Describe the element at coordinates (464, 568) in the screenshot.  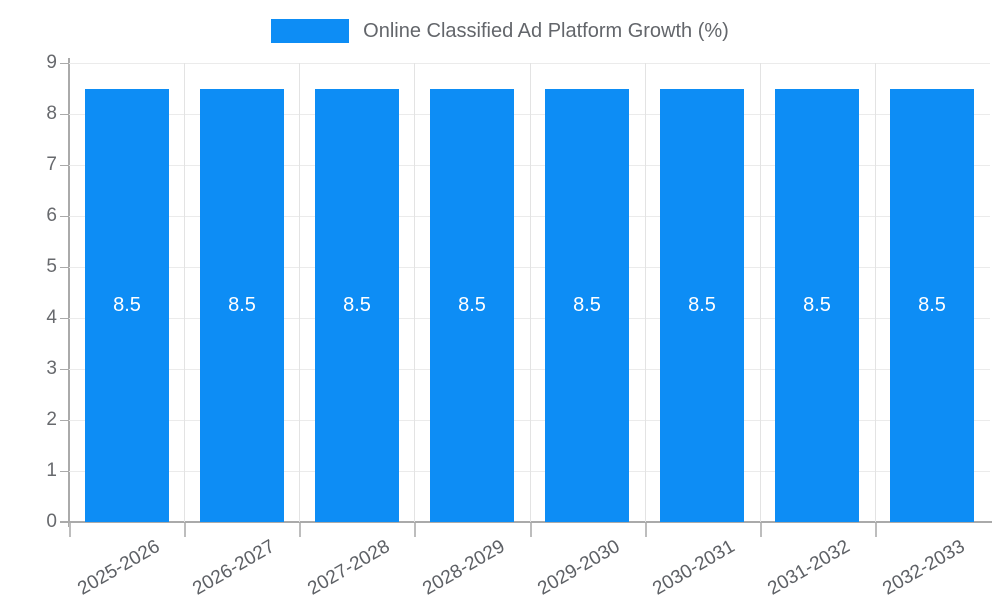
I see `x-axis-tick-label: 2028-2029` at that location.